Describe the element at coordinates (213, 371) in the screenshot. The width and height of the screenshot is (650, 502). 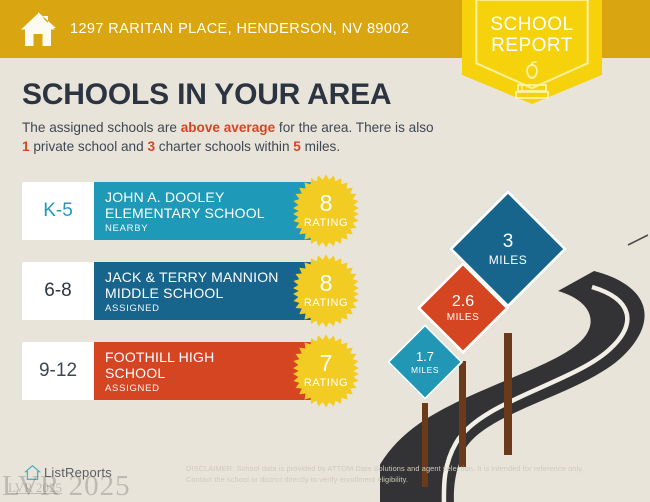
I see `school-info: FOOTHILL HIGH SCHOOL ASSIGNED` at that location.